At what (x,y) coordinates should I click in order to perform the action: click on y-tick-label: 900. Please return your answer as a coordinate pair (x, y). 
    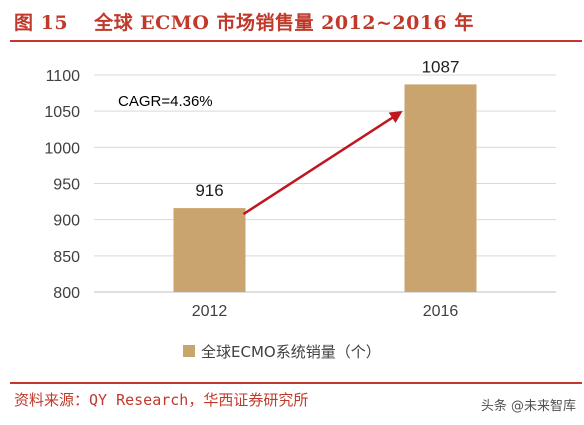
    Looking at the image, I should click on (66, 221).